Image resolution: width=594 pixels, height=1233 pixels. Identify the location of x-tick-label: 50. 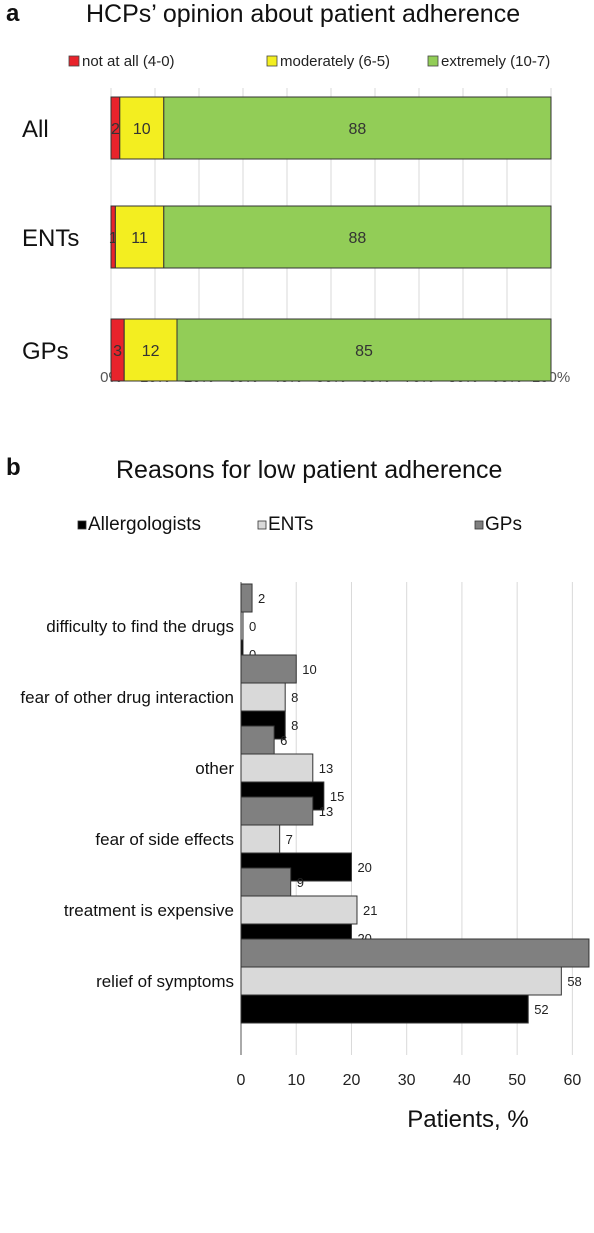
(517, 1080).